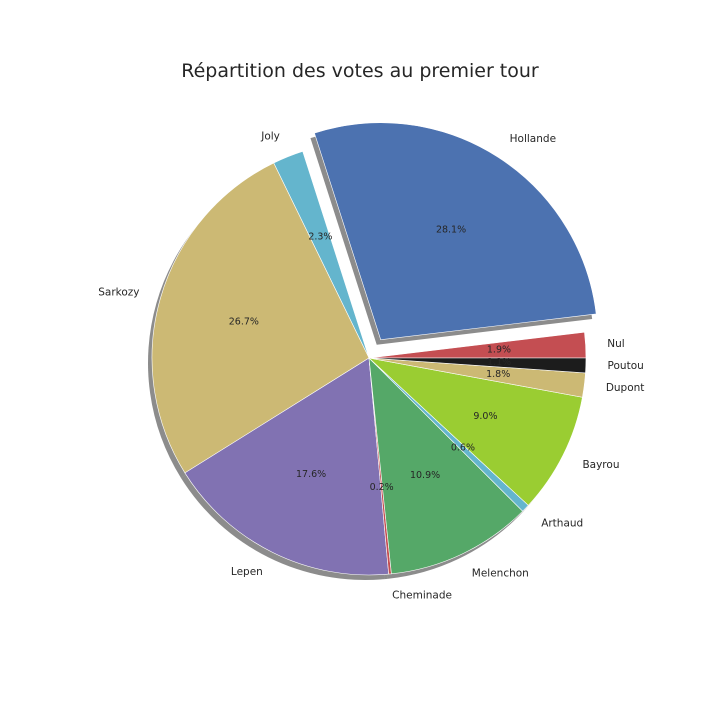 This screenshot has width=720, height=725. What do you see at coordinates (562, 523) in the screenshot?
I see `slice-label-arthaud: Arthaud` at bounding box center [562, 523].